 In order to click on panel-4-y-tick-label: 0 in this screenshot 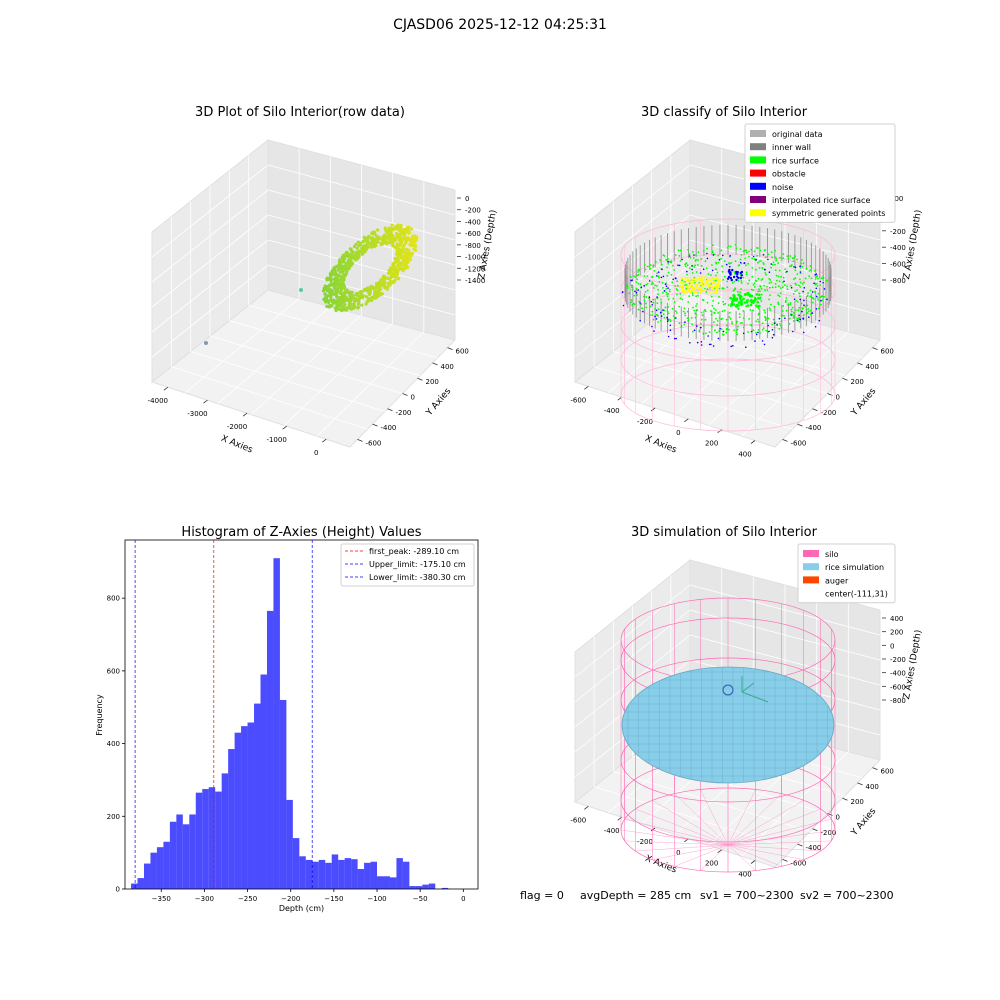, I will do `click(838, 818)`.